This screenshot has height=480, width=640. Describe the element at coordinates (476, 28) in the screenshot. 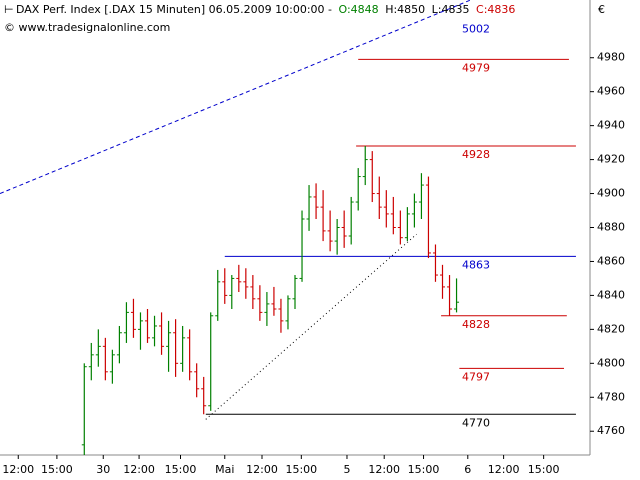

I see `level-label: 5002` at that location.